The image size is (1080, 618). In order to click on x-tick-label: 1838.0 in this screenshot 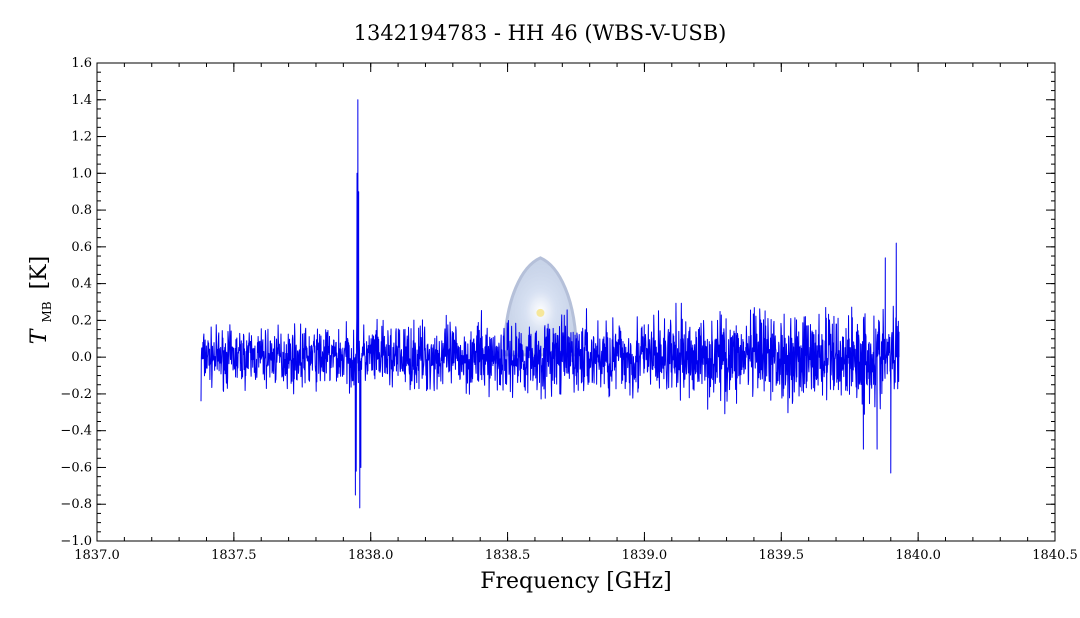, I will do `click(371, 555)`.